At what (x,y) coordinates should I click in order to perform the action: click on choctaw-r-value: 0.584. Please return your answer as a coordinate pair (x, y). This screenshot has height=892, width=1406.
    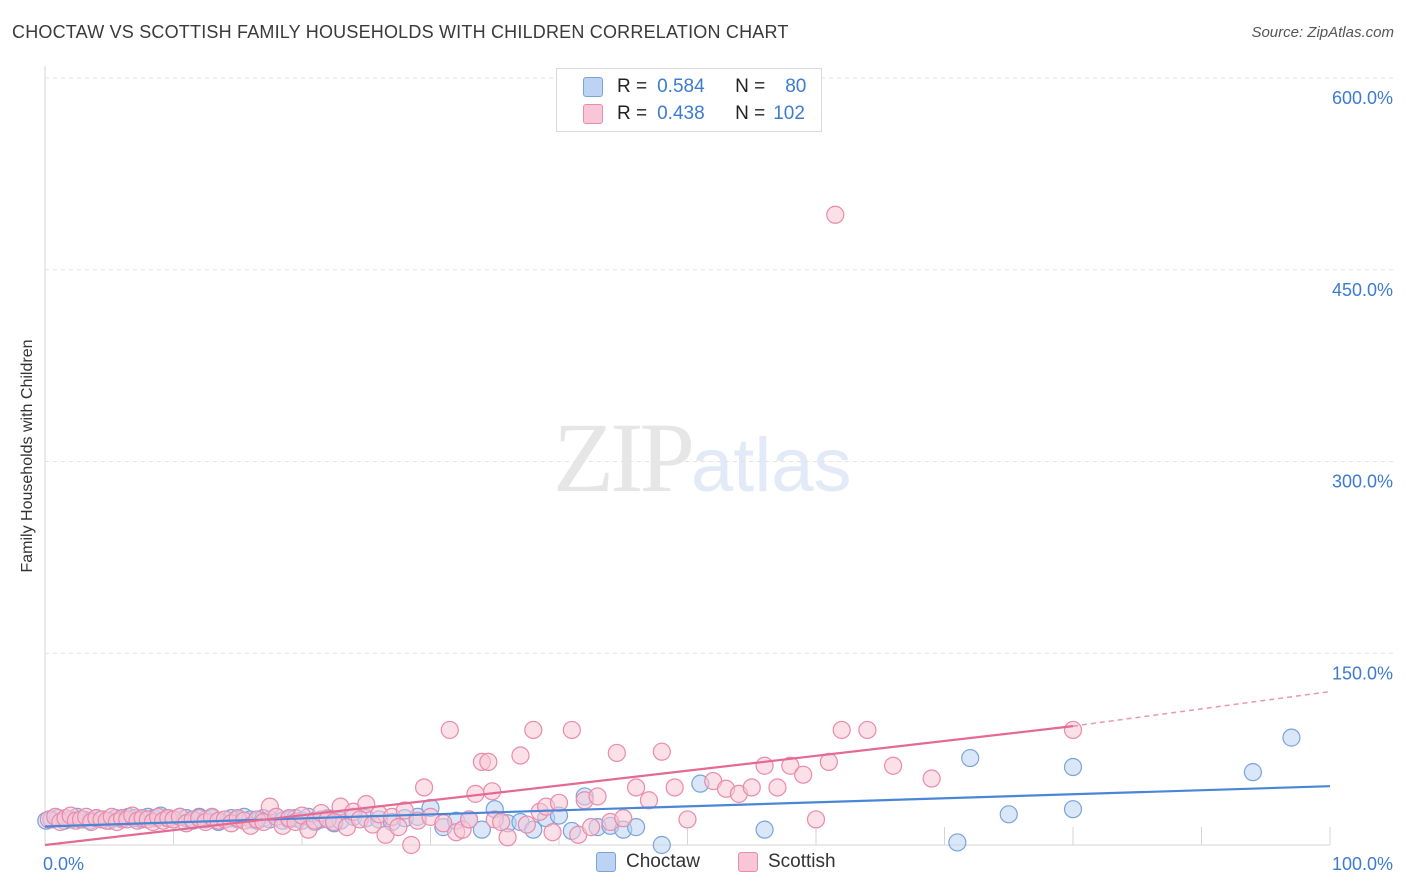
    Looking at the image, I should click on (681, 86).